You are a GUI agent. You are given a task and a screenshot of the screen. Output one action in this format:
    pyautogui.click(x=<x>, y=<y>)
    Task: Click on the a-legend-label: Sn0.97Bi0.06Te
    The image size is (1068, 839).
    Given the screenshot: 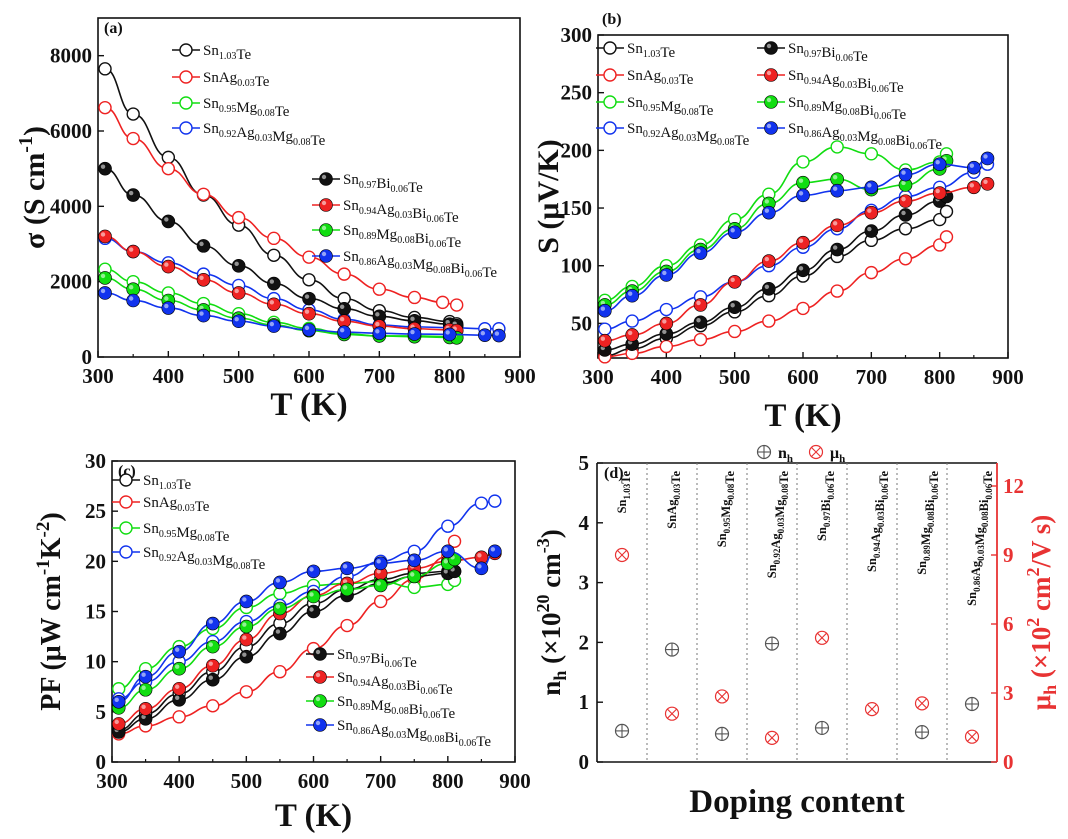 What is the action you would take?
    pyautogui.click(x=383, y=184)
    